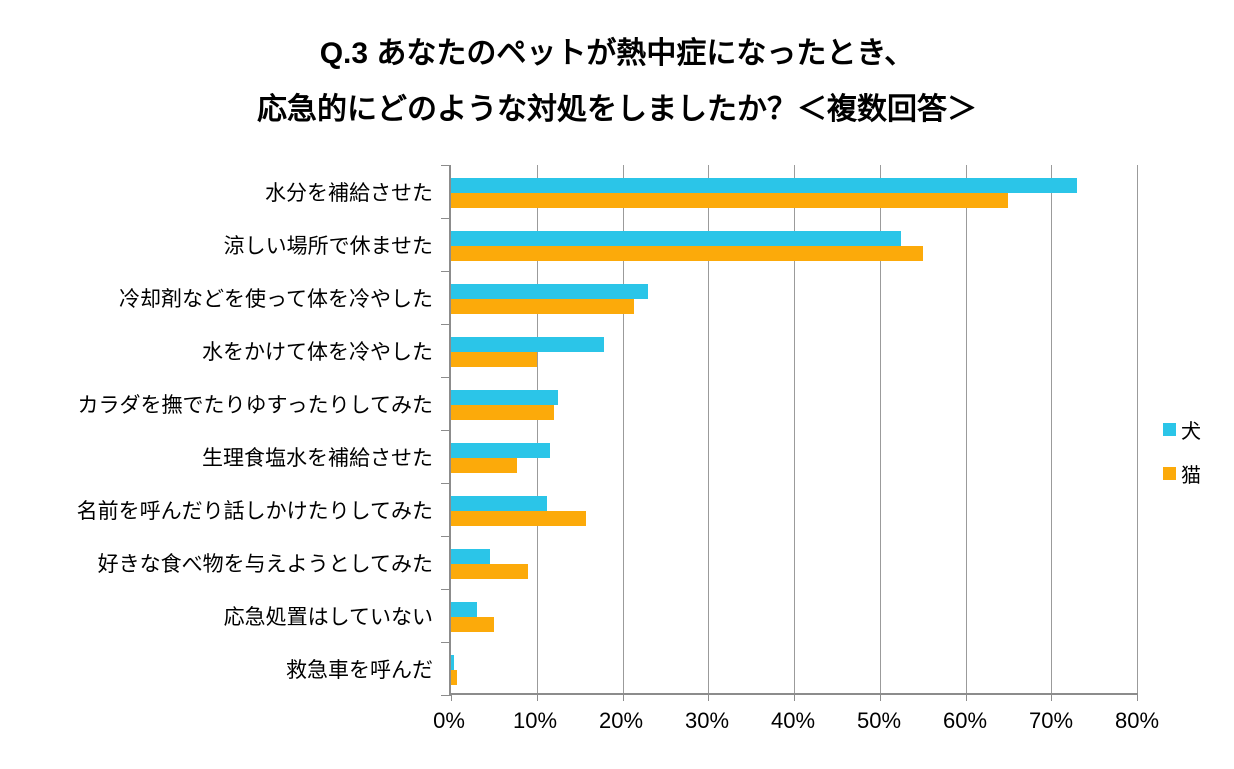 The image size is (1234, 769). What do you see at coordinates (317, 458) in the screenshot?
I see `category-label: 生理食塩水を補給させた` at bounding box center [317, 458].